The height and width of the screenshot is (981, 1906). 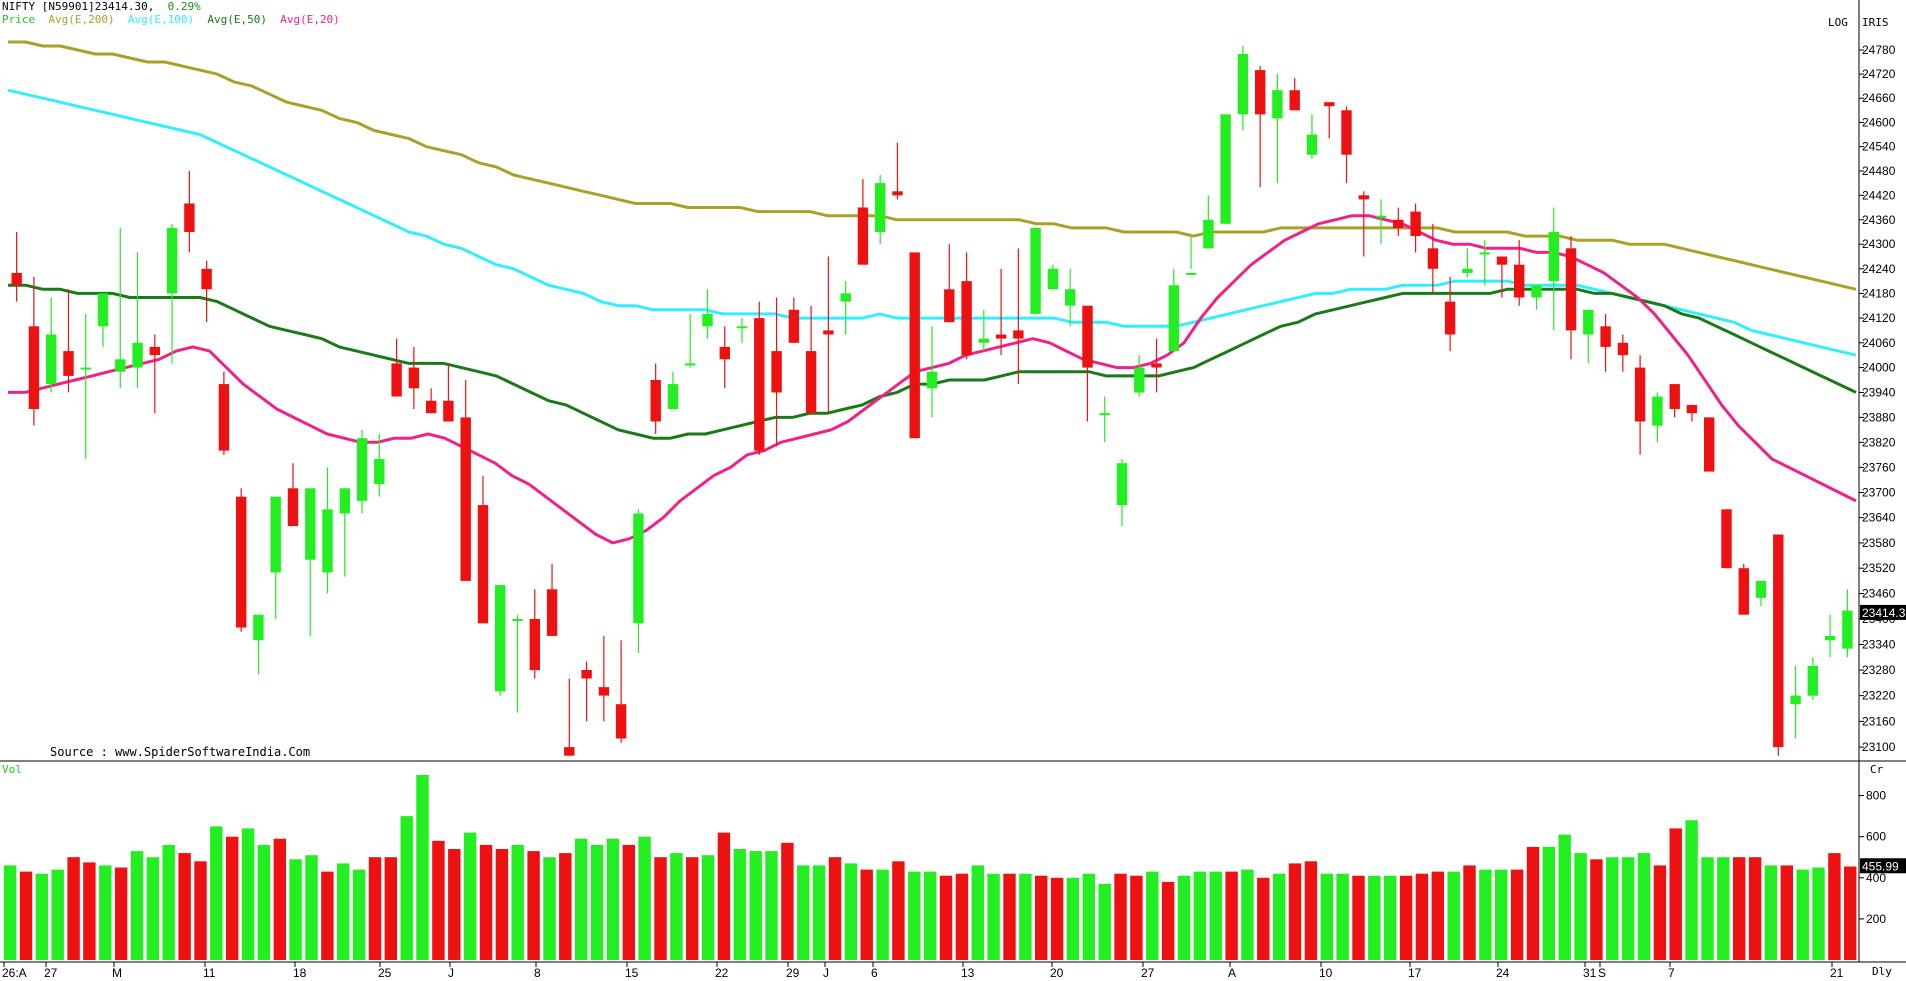 What do you see at coordinates (1838, 22) in the screenshot?
I see `log-scale-toggle: LOG` at bounding box center [1838, 22].